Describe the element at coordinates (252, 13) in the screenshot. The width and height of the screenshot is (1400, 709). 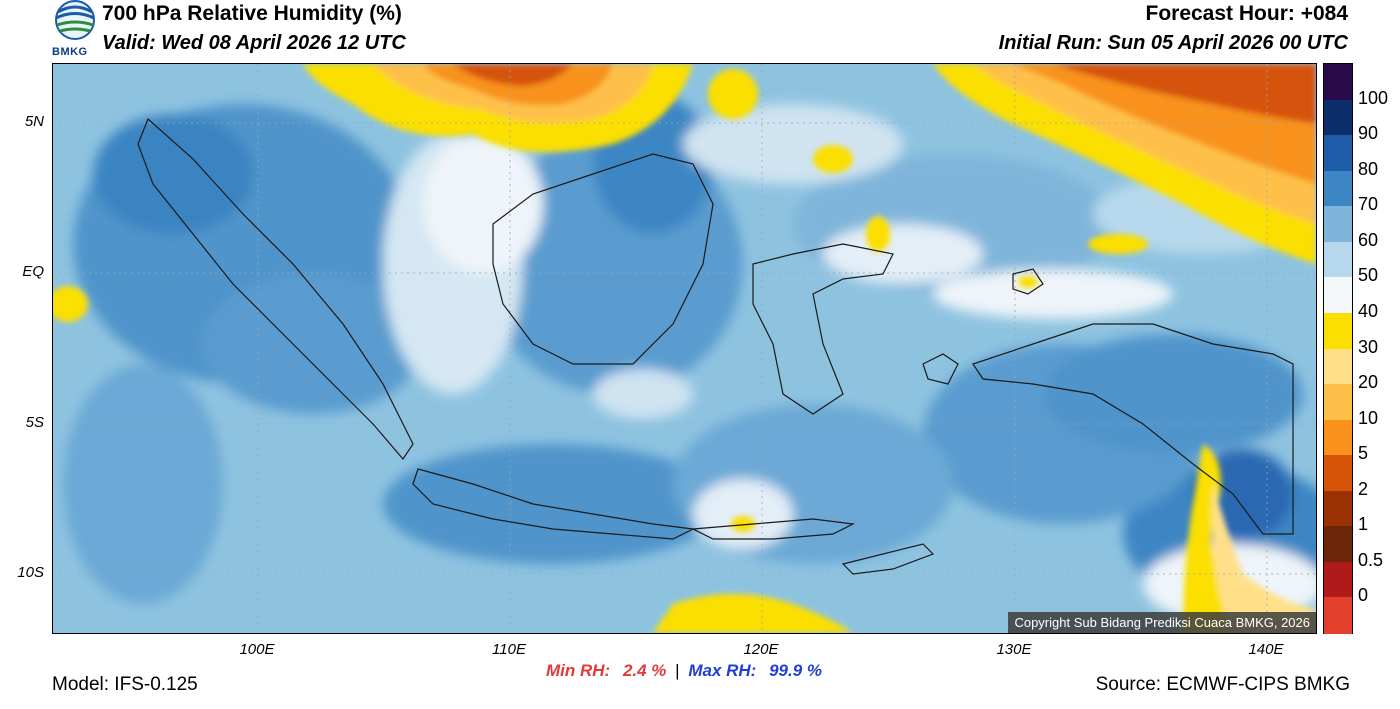
I see `chart-title: 700 hPa Relative Humidity (%)` at that location.